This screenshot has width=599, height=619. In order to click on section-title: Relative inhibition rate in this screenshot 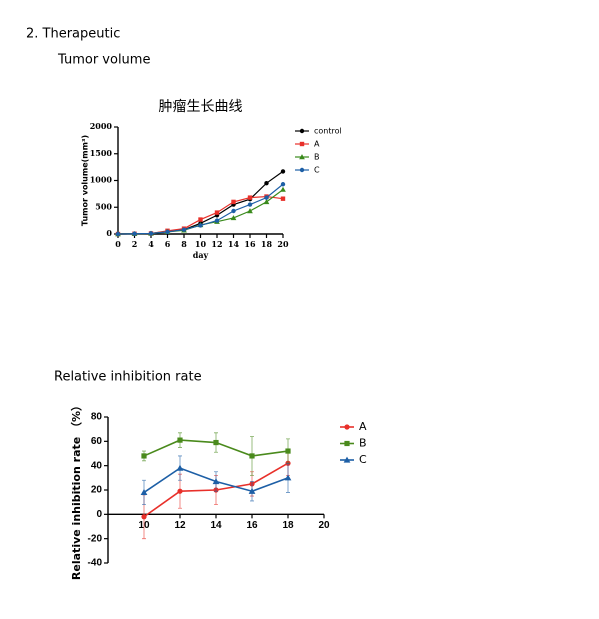, I will do `click(128, 377)`.